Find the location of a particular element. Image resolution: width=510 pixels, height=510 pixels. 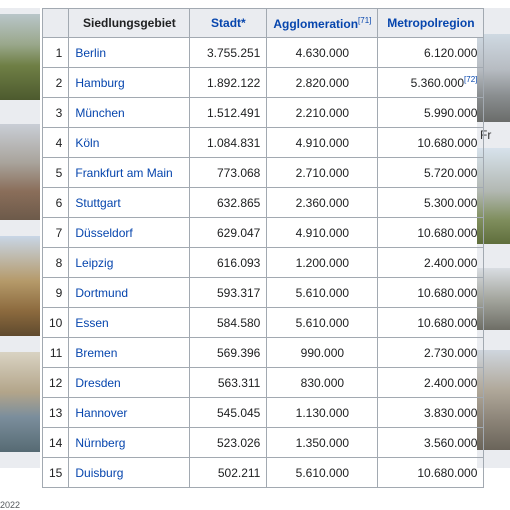

agglomeration-cell: 990.000 is located at coordinates (322, 352).